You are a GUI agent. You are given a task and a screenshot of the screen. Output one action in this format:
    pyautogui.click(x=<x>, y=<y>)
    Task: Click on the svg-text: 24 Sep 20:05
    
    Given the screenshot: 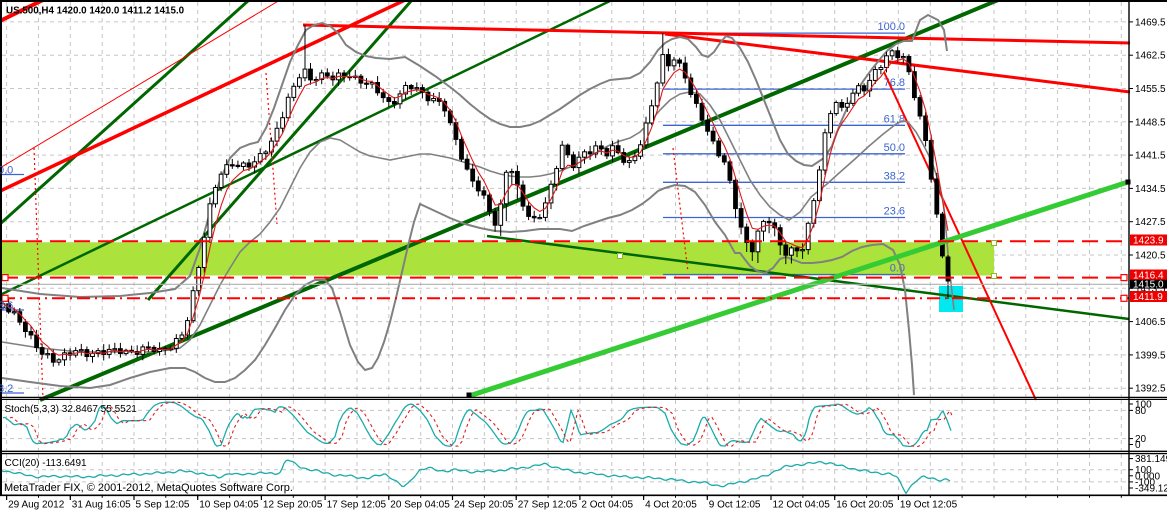 What is the action you would take?
    pyautogui.click(x=484, y=505)
    